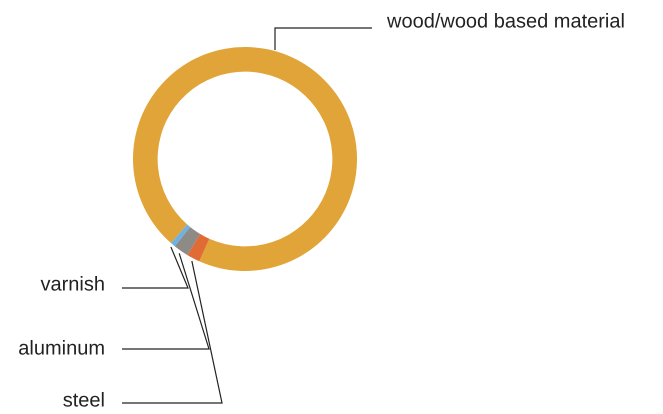 This screenshot has width=663, height=414. I want to click on slice-label: aluminum, so click(61, 349).